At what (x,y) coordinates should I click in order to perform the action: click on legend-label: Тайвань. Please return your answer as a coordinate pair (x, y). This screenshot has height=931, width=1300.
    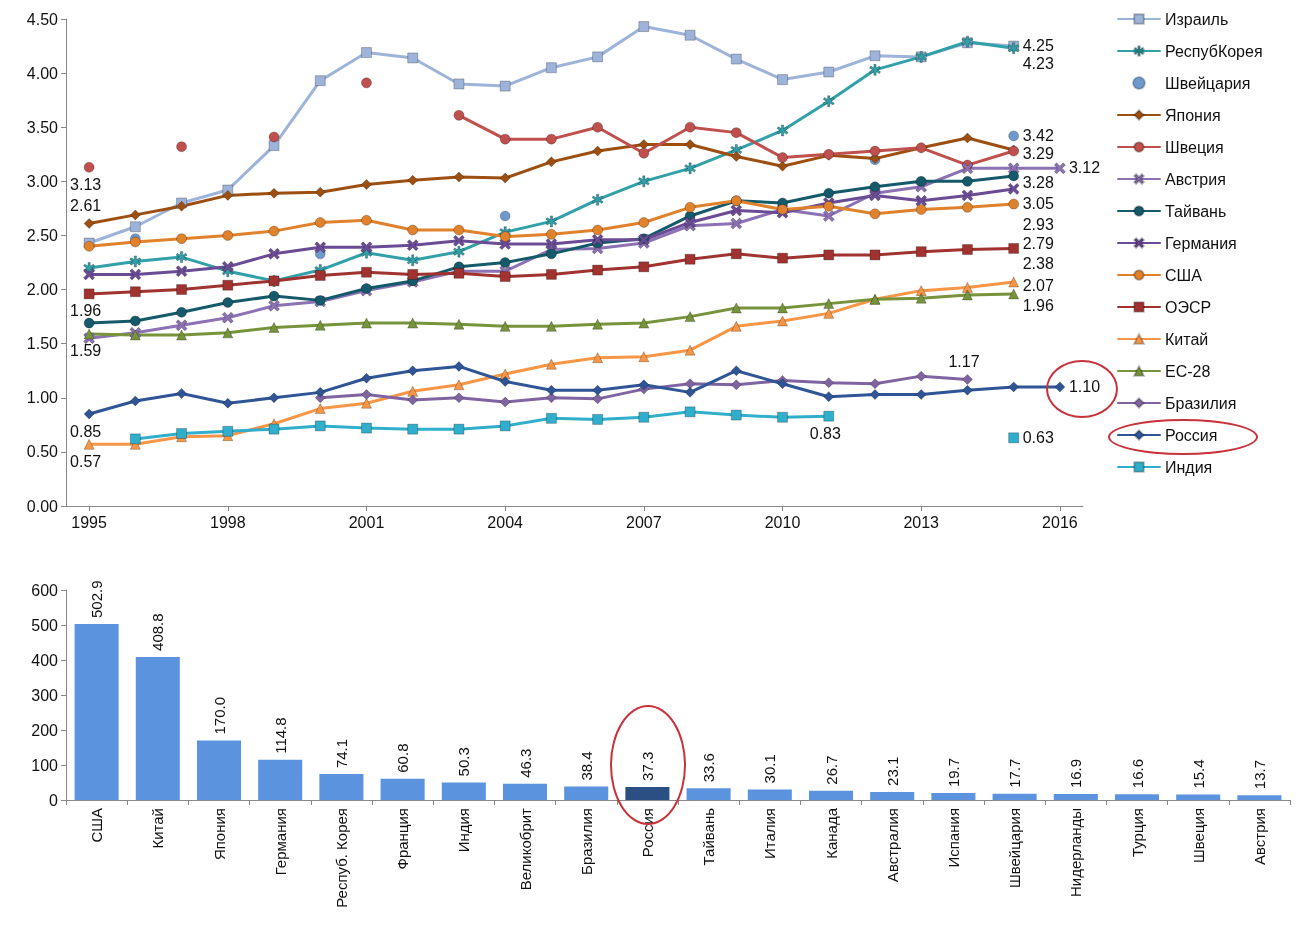
    Looking at the image, I should click on (1196, 211).